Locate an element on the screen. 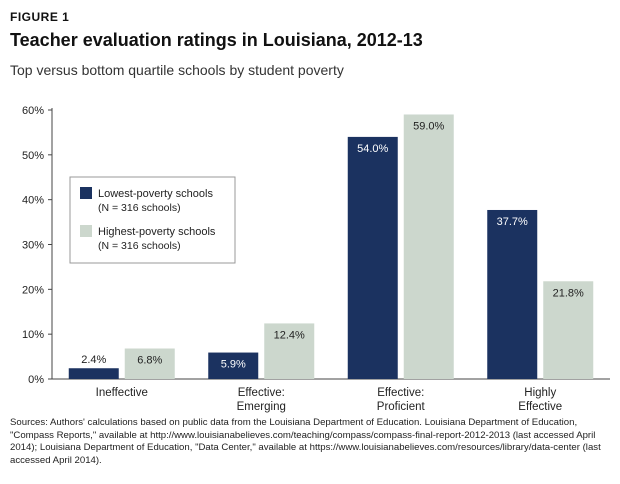 The image size is (620, 484). y-tick-label: 10% is located at coordinates (33, 335).